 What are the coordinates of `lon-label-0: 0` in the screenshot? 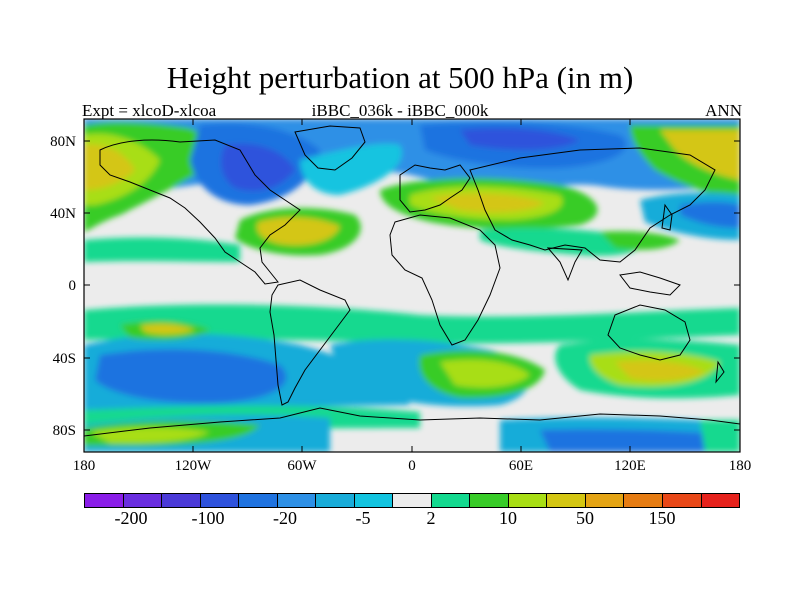 It's located at (412, 466).